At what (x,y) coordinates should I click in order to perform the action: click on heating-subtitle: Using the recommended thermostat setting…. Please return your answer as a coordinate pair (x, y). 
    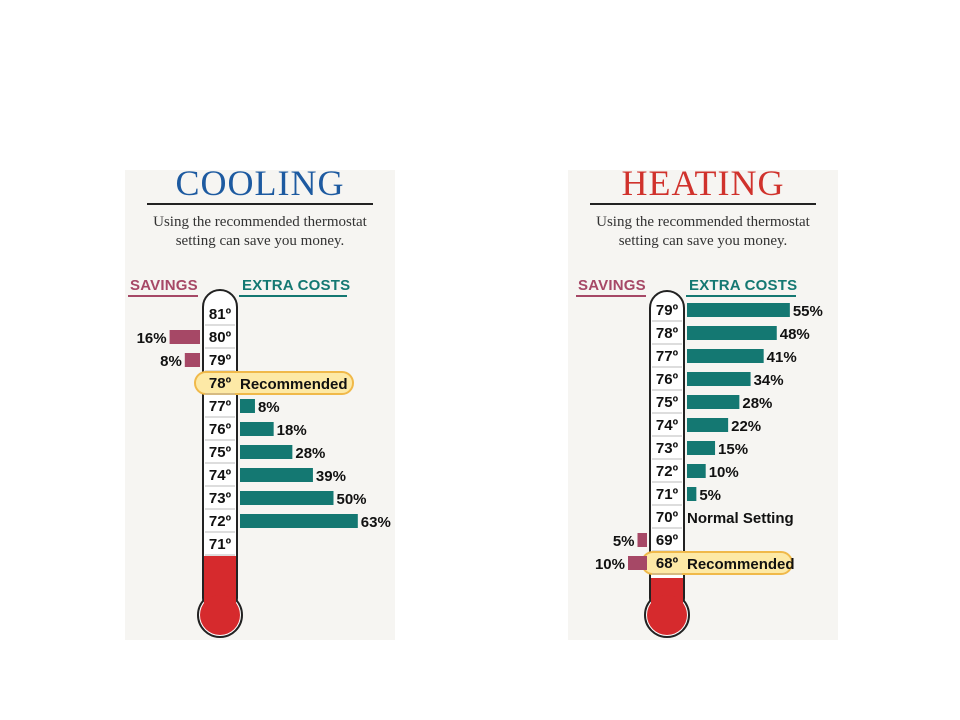
    Looking at the image, I should click on (703, 232).